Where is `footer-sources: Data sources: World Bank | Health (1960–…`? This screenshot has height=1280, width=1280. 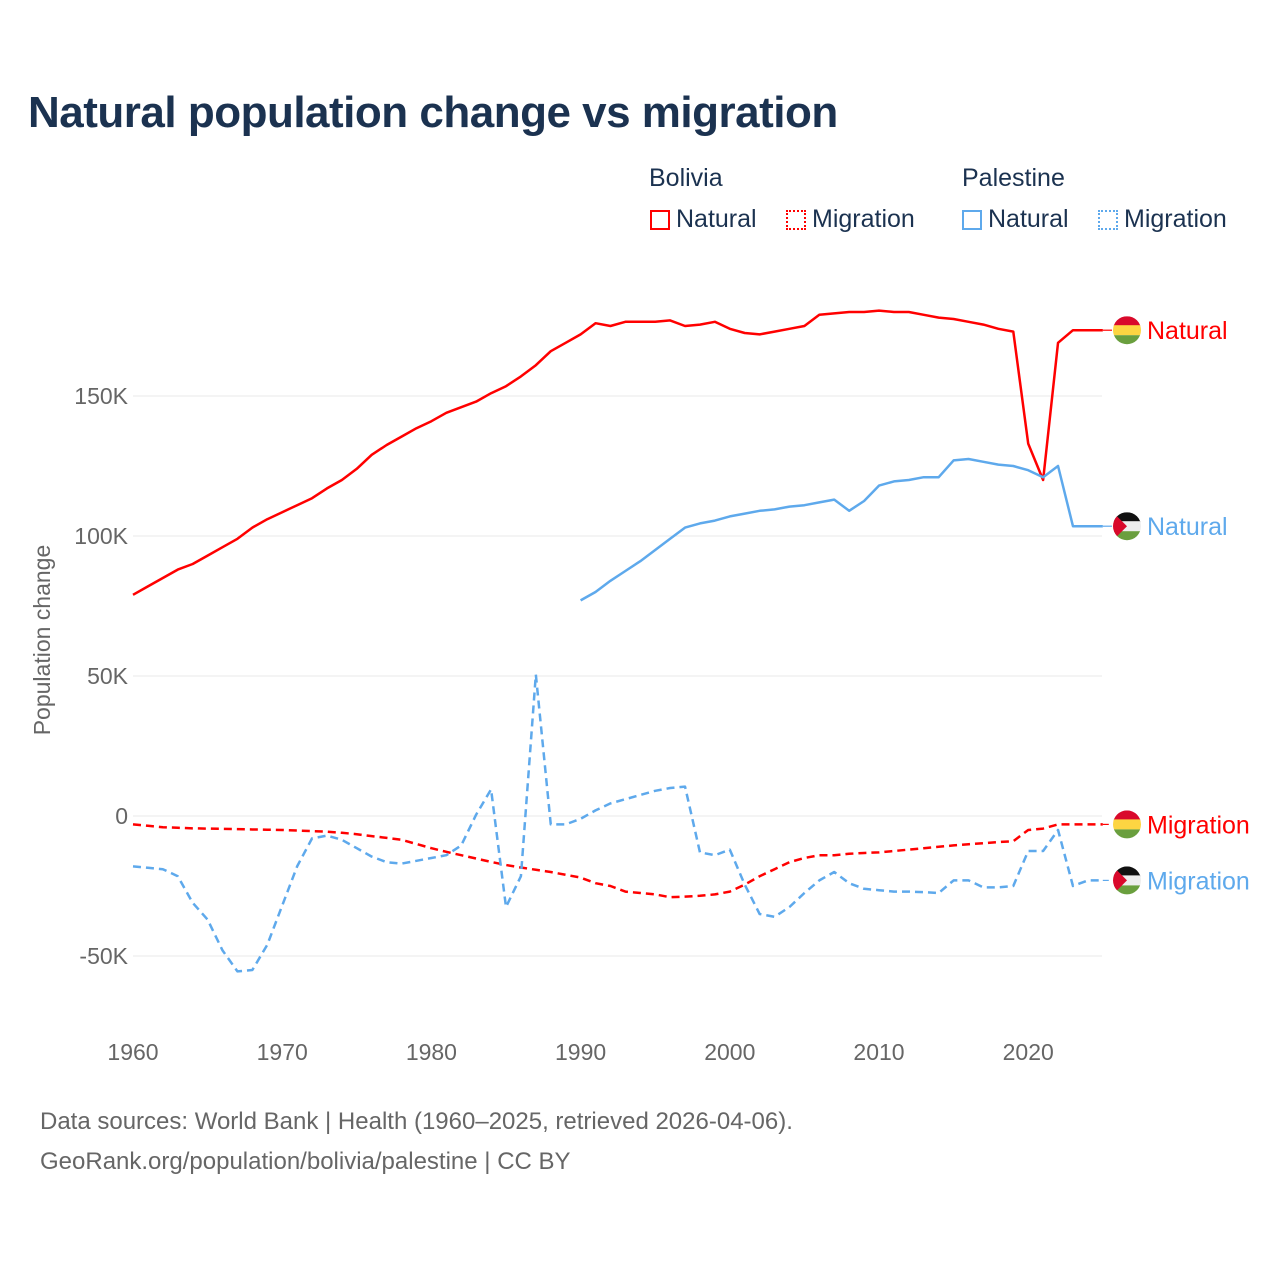
footer-sources: Data sources: World Bank | Health (1960–… is located at coordinates (416, 1121).